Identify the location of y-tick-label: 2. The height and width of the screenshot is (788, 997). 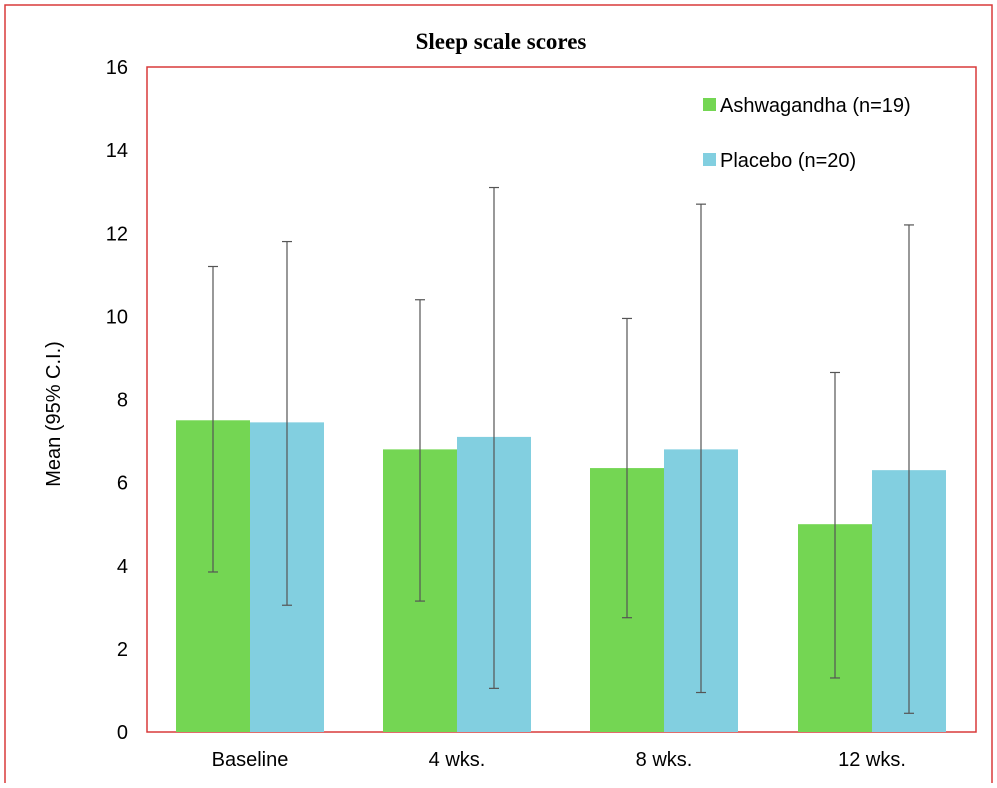
(122, 650).